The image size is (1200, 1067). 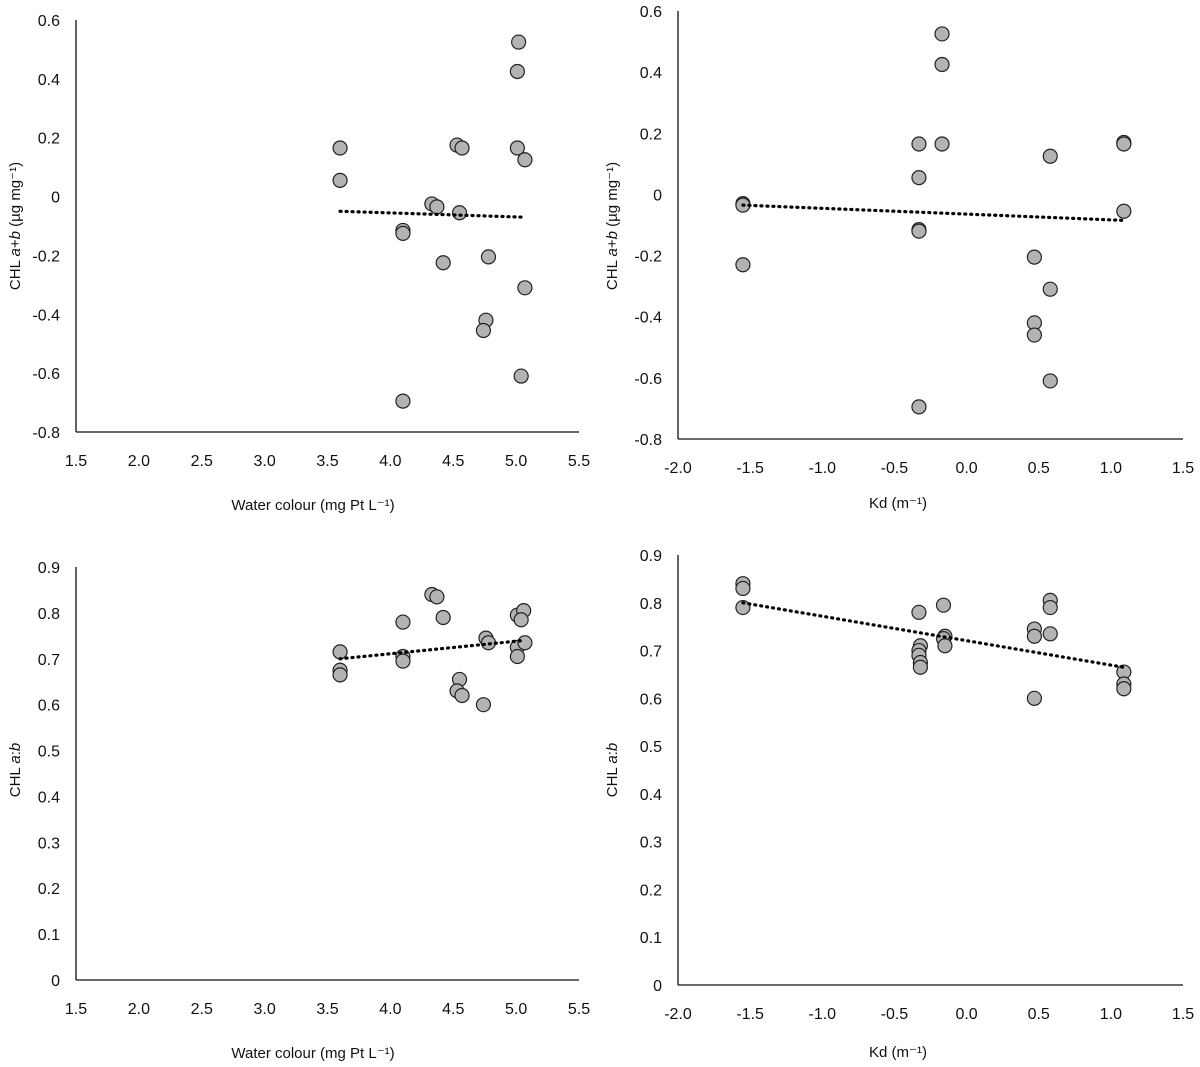 What do you see at coordinates (822, 1014) in the screenshot?
I see `x-tick-label: -1.0` at bounding box center [822, 1014].